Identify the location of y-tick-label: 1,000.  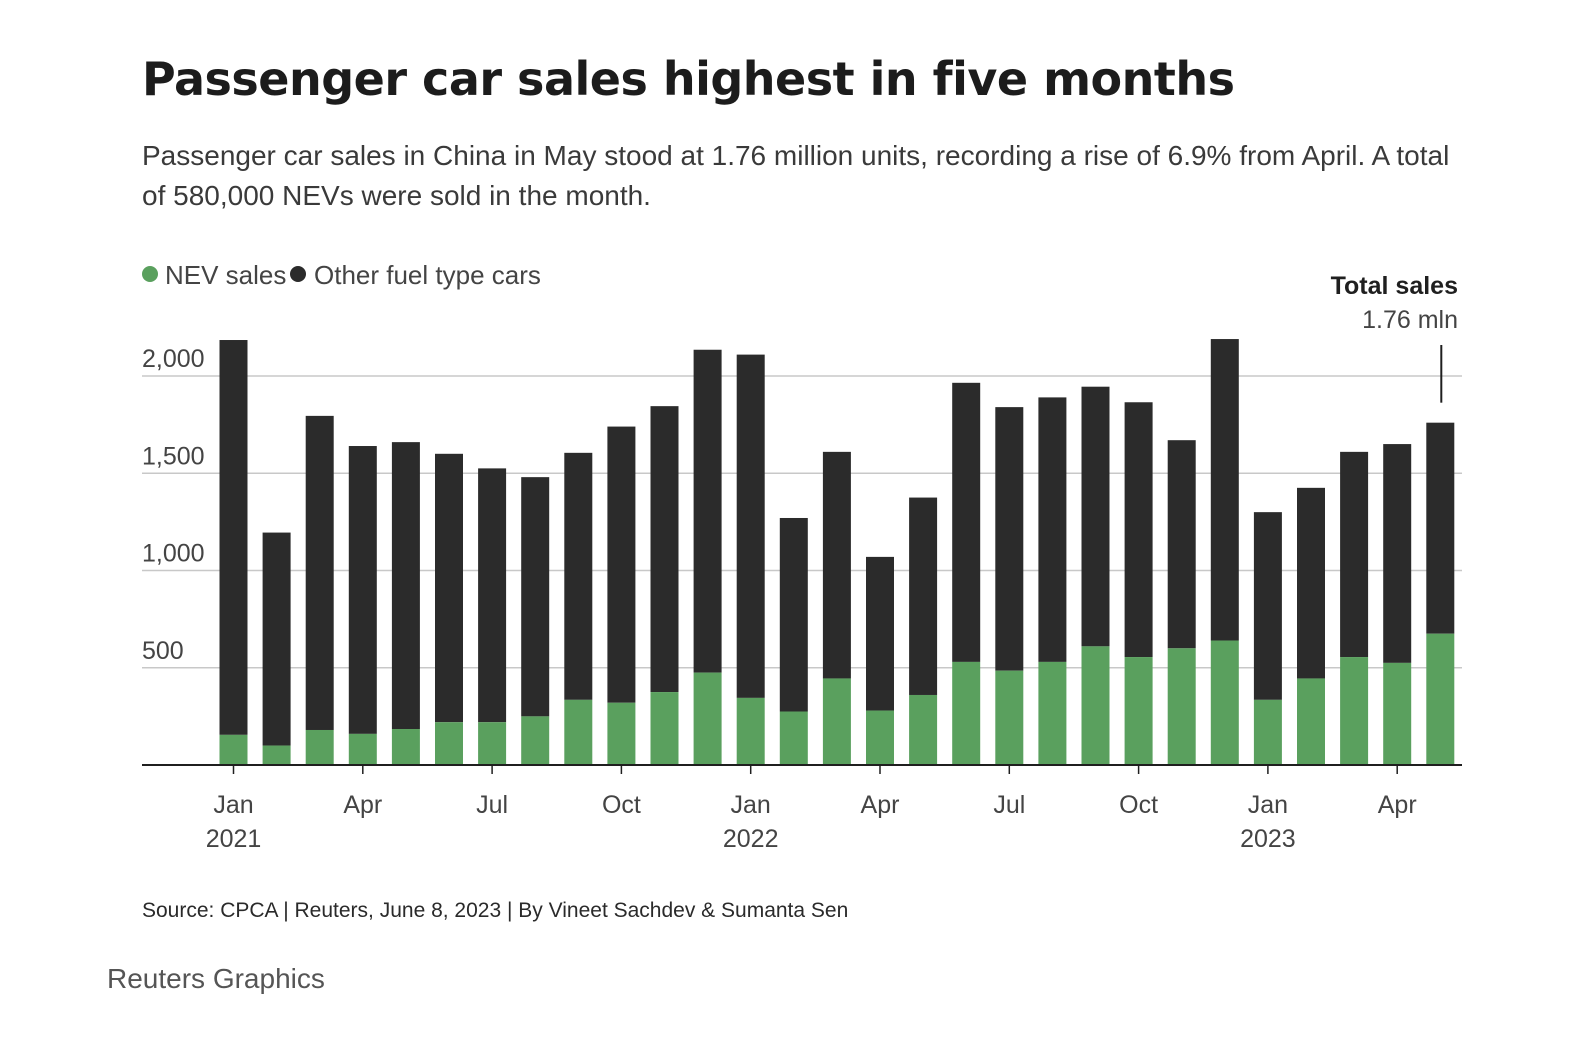
(173, 554).